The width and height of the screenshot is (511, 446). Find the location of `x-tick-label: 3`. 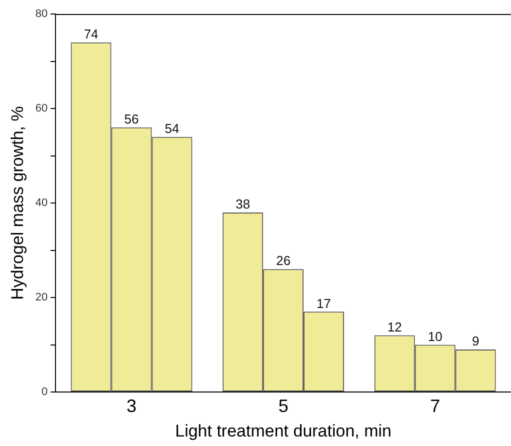

x-tick-label: 3 is located at coordinates (131, 406).